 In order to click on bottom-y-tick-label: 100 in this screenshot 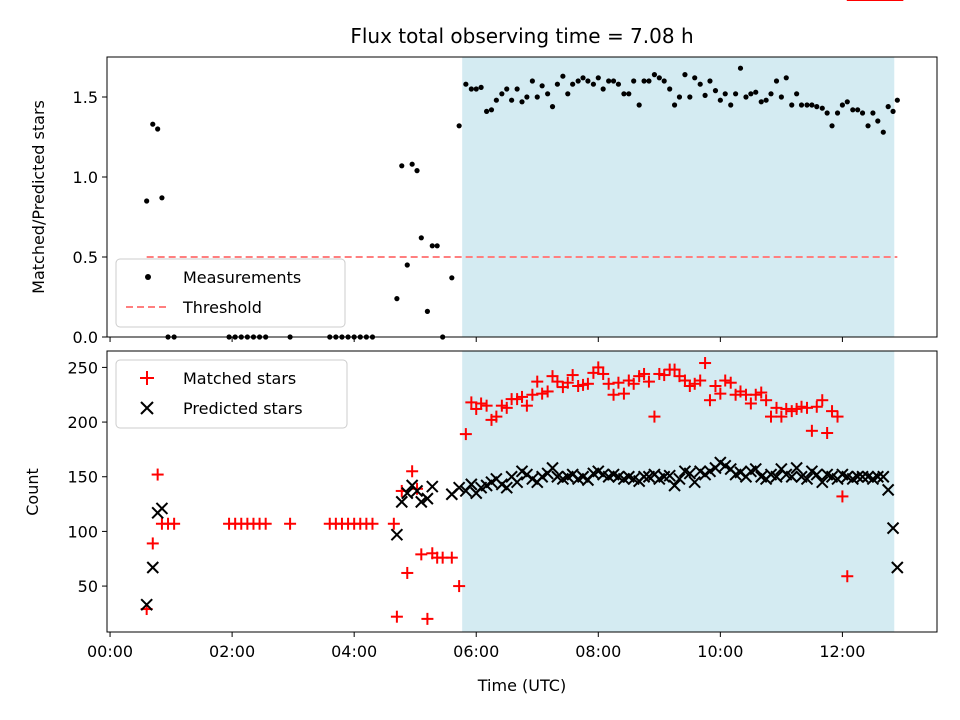, I will do `click(82, 531)`.